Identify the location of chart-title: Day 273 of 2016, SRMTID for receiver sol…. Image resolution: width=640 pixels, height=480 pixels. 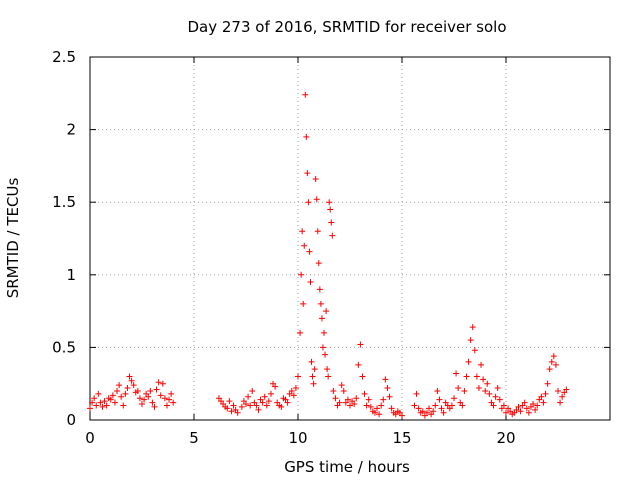
(347, 27).